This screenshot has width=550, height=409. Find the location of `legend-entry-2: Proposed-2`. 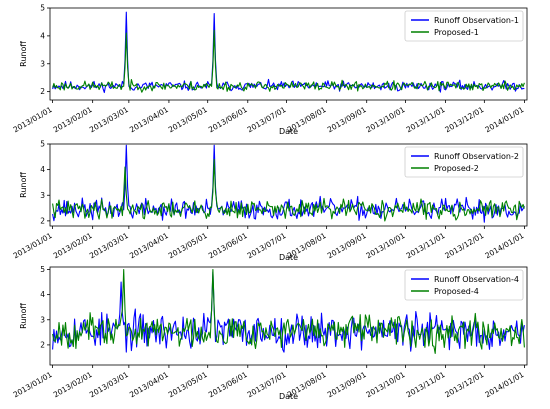

legend-entry-2: Proposed-2 is located at coordinates (456, 168).